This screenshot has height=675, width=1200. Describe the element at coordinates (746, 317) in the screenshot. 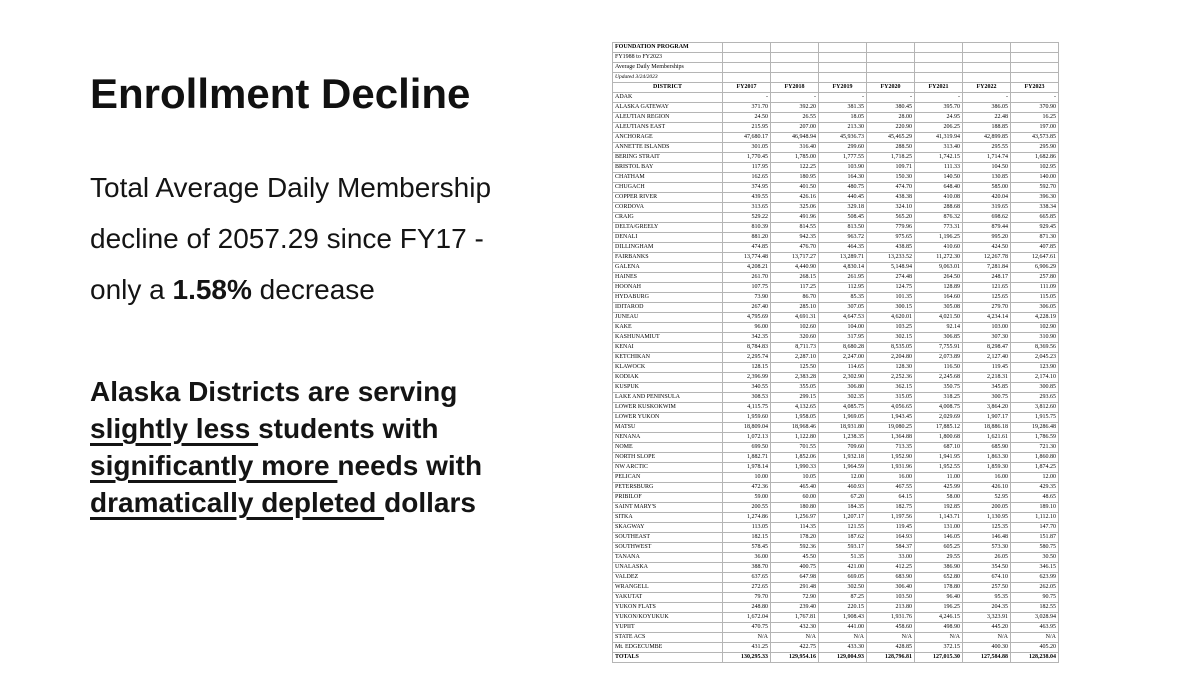

I see `value-cell: 4,795.69` at that location.